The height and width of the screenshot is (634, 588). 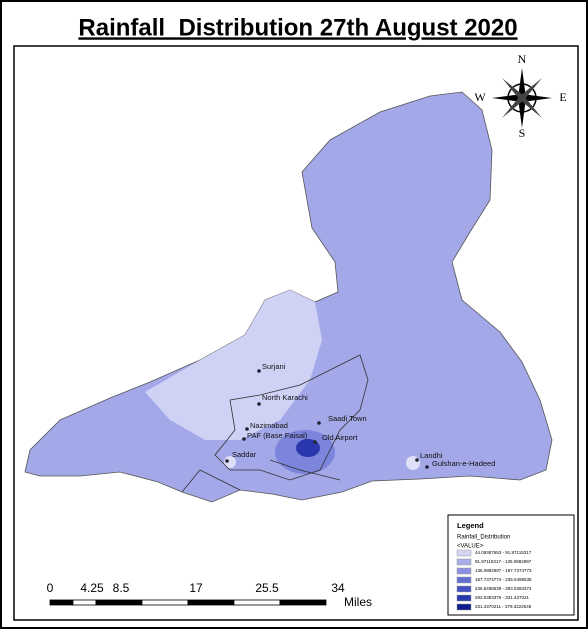 I want to click on low-rainfall-zone, so click(x=233, y=365).